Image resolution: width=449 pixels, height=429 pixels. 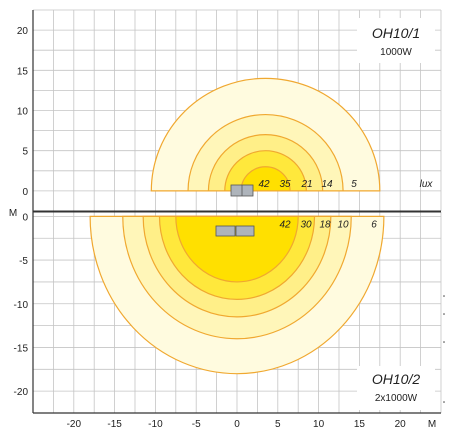 What do you see at coordinates (285, 184) in the screenshot?
I see `lux-label-35: 35` at bounding box center [285, 184].